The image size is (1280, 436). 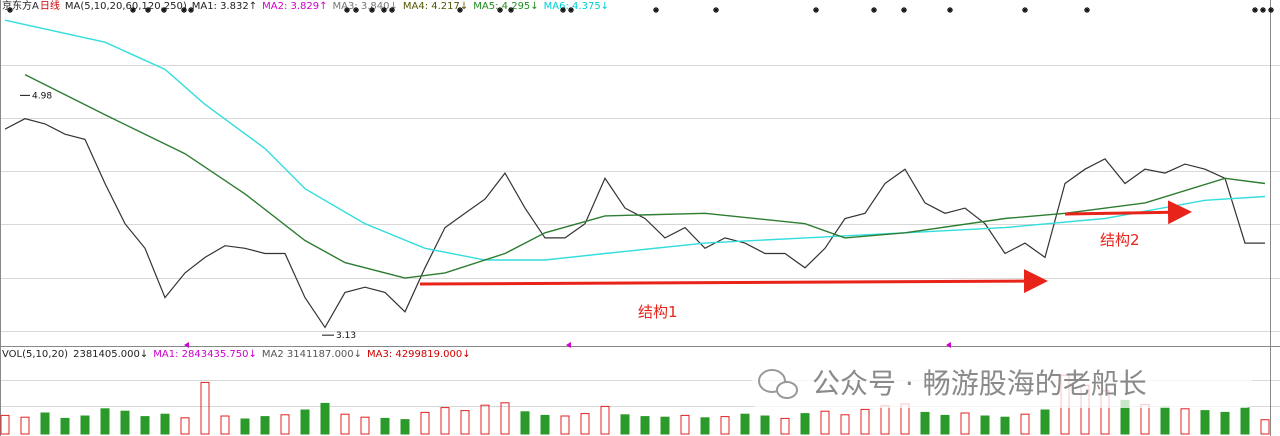 What do you see at coordinates (42, 96) in the screenshot?
I see `high-label: 4.98` at bounding box center [42, 96].